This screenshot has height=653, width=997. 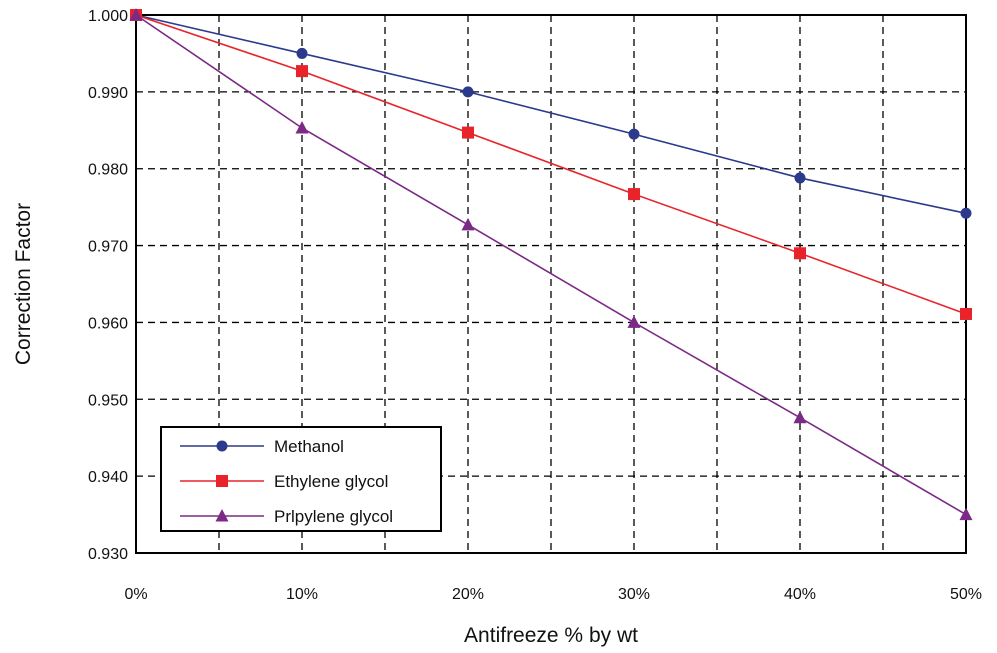 I want to click on y-tick-label: 0.950, so click(x=108, y=400).